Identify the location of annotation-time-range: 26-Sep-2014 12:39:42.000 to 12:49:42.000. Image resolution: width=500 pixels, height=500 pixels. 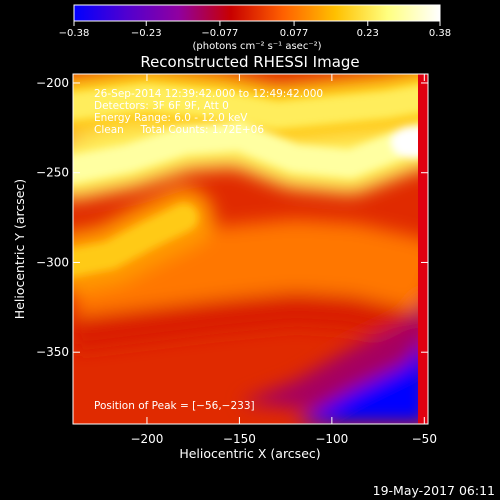
(208, 94).